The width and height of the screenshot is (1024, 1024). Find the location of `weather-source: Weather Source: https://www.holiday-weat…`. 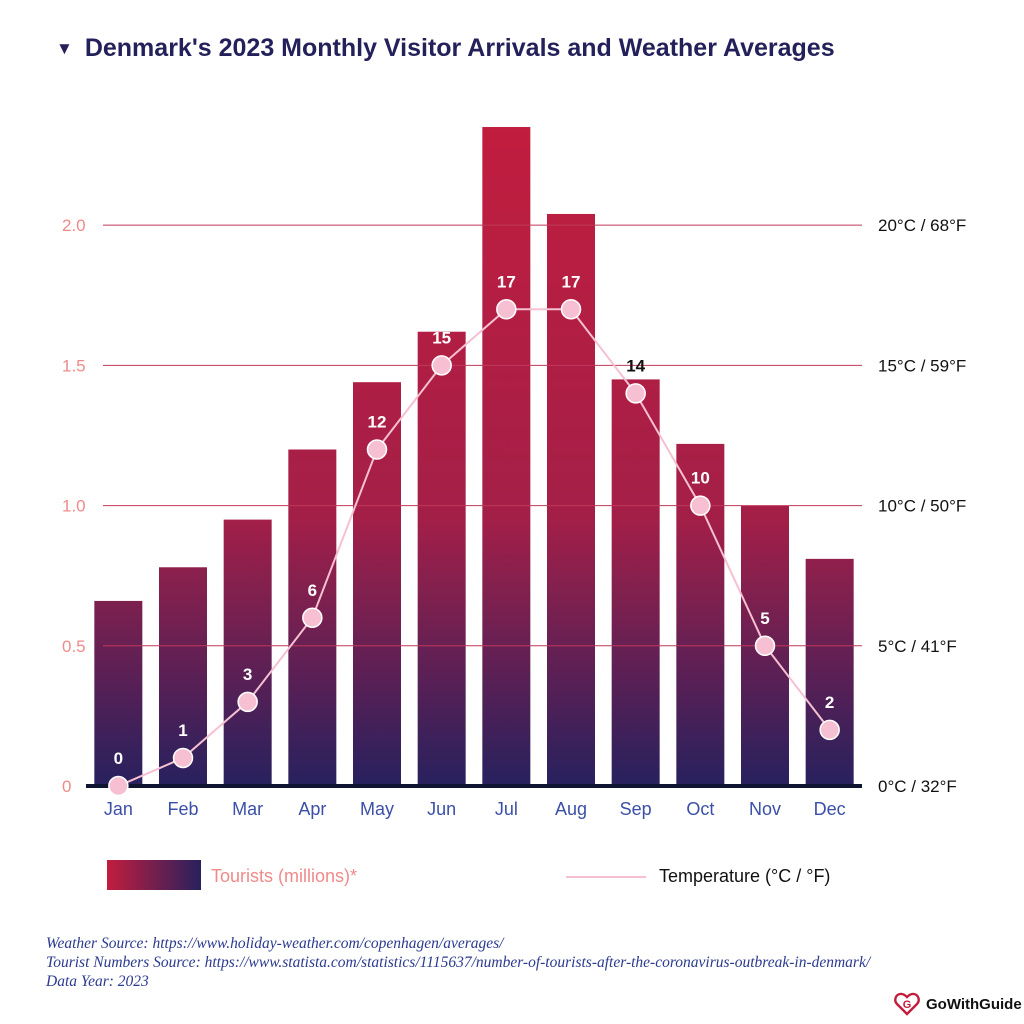

weather-source: Weather Source: https://www.holiday-weat… is located at coordinates (275, 943).